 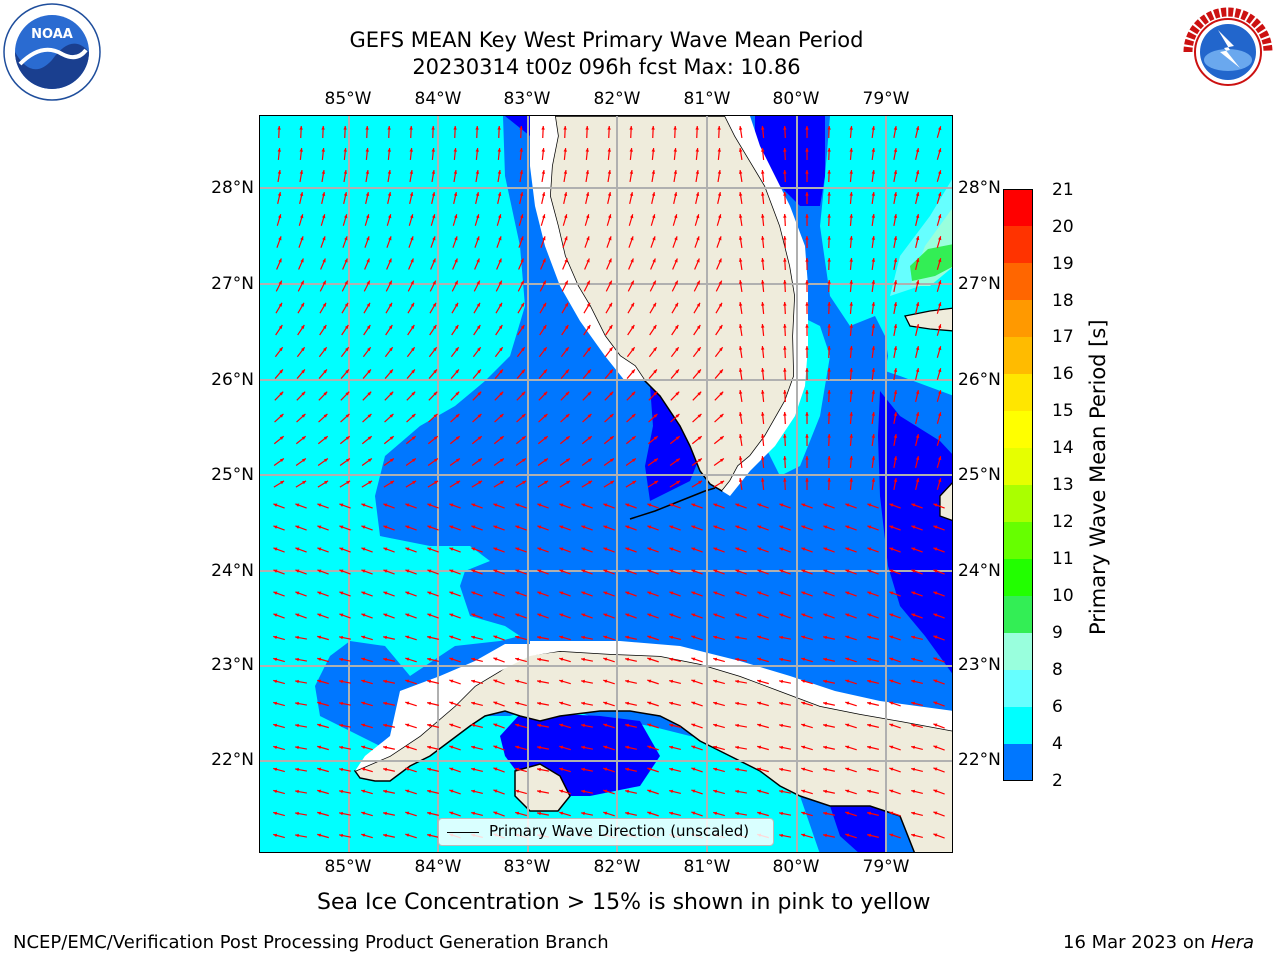 What do you see at coordinates (606, 832) in the screenshot?
I see `map-legend: Primary Wave Direction (unscaled)` at bounding box center [606, 832].